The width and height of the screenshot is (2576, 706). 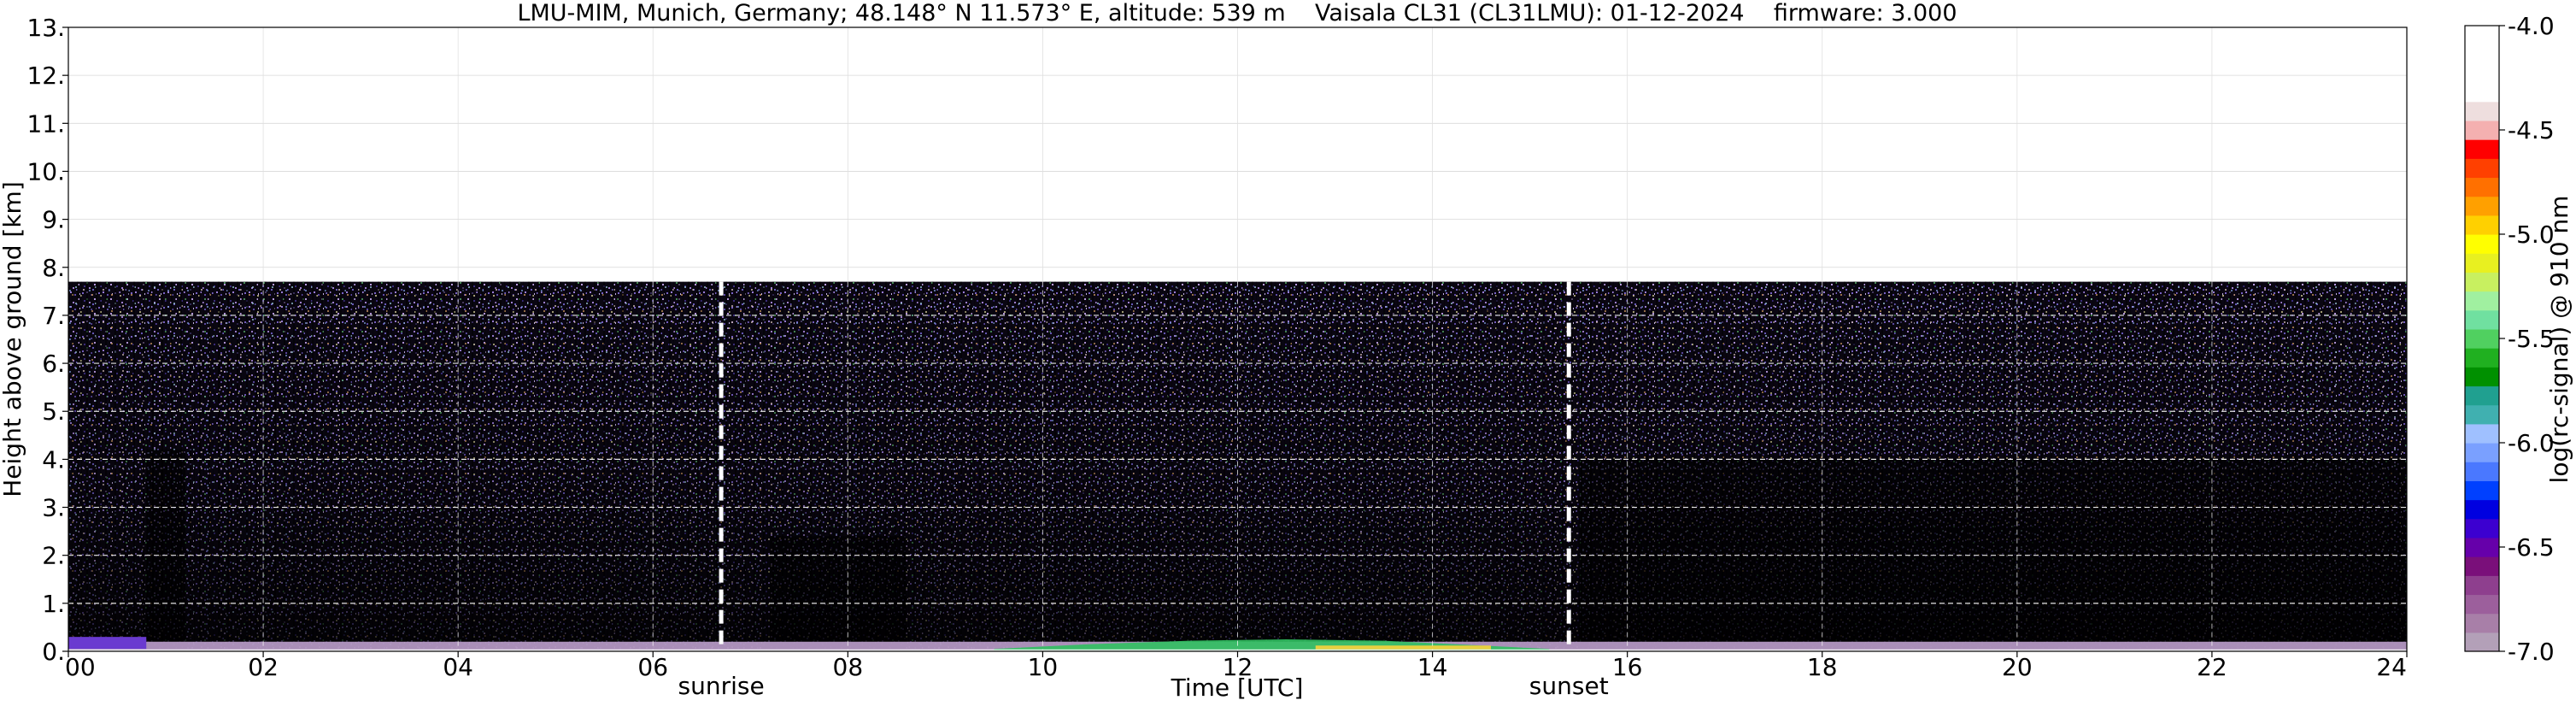 I want to click on x-tick-label: 04, so click(x=458, y=667).